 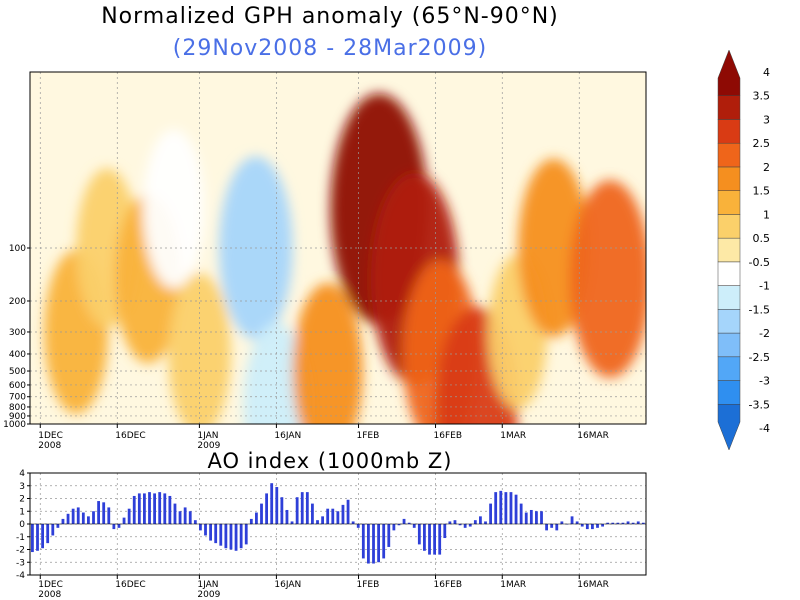 I want to click on ao-xtick-3: 16JAN, so click(x=287, y=585).